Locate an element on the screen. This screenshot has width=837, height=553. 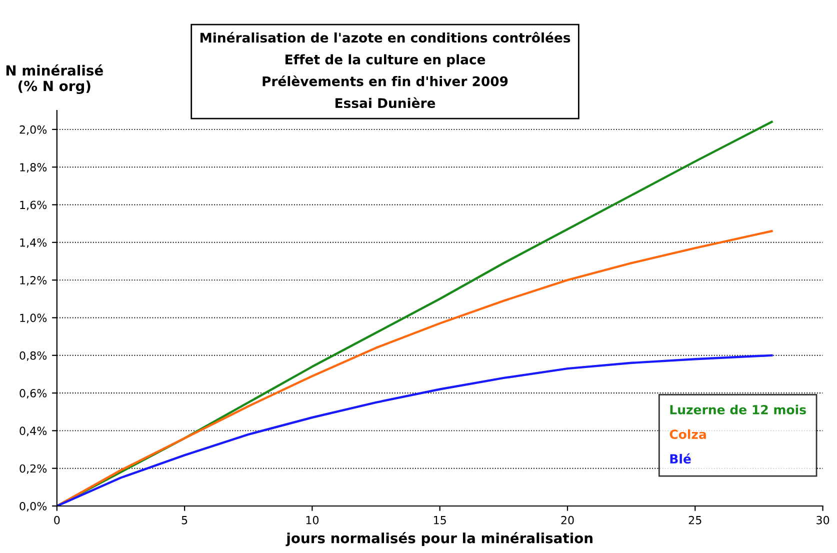
y-tick-label: 0,8% is located at coordinates (33, 356).